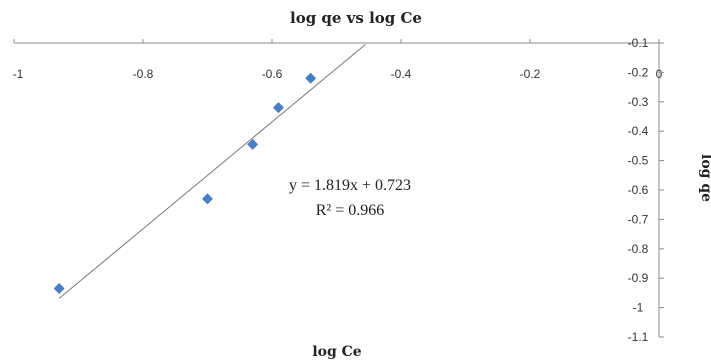 The height and width of the screenshot is (363, 711). I want to click on r-squared: R² = 0.966, so click(350, 210).